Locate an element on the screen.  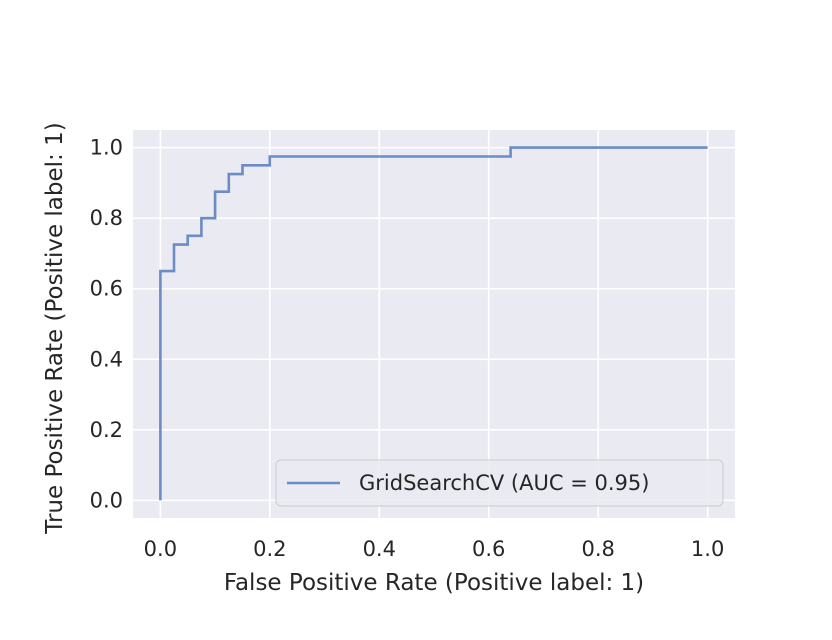
x-tick-label: 0.2 is located at coordinates (269, 549).